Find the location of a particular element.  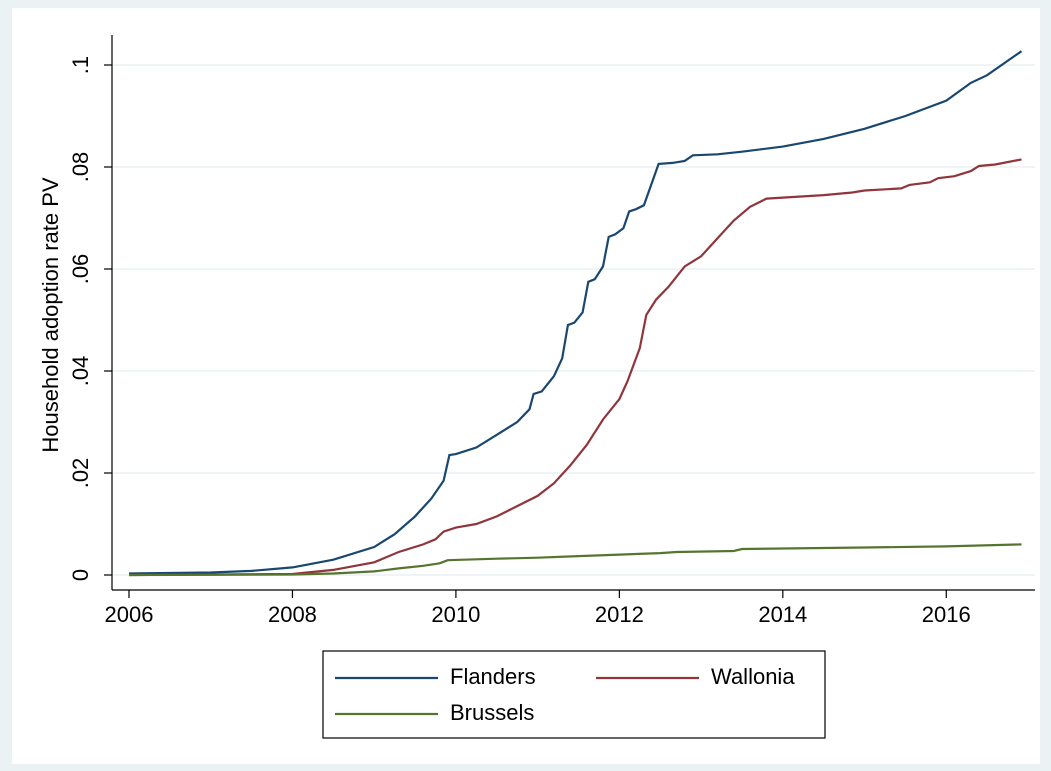

x-tick-label: 2008 is located at coordinates (292, 614).